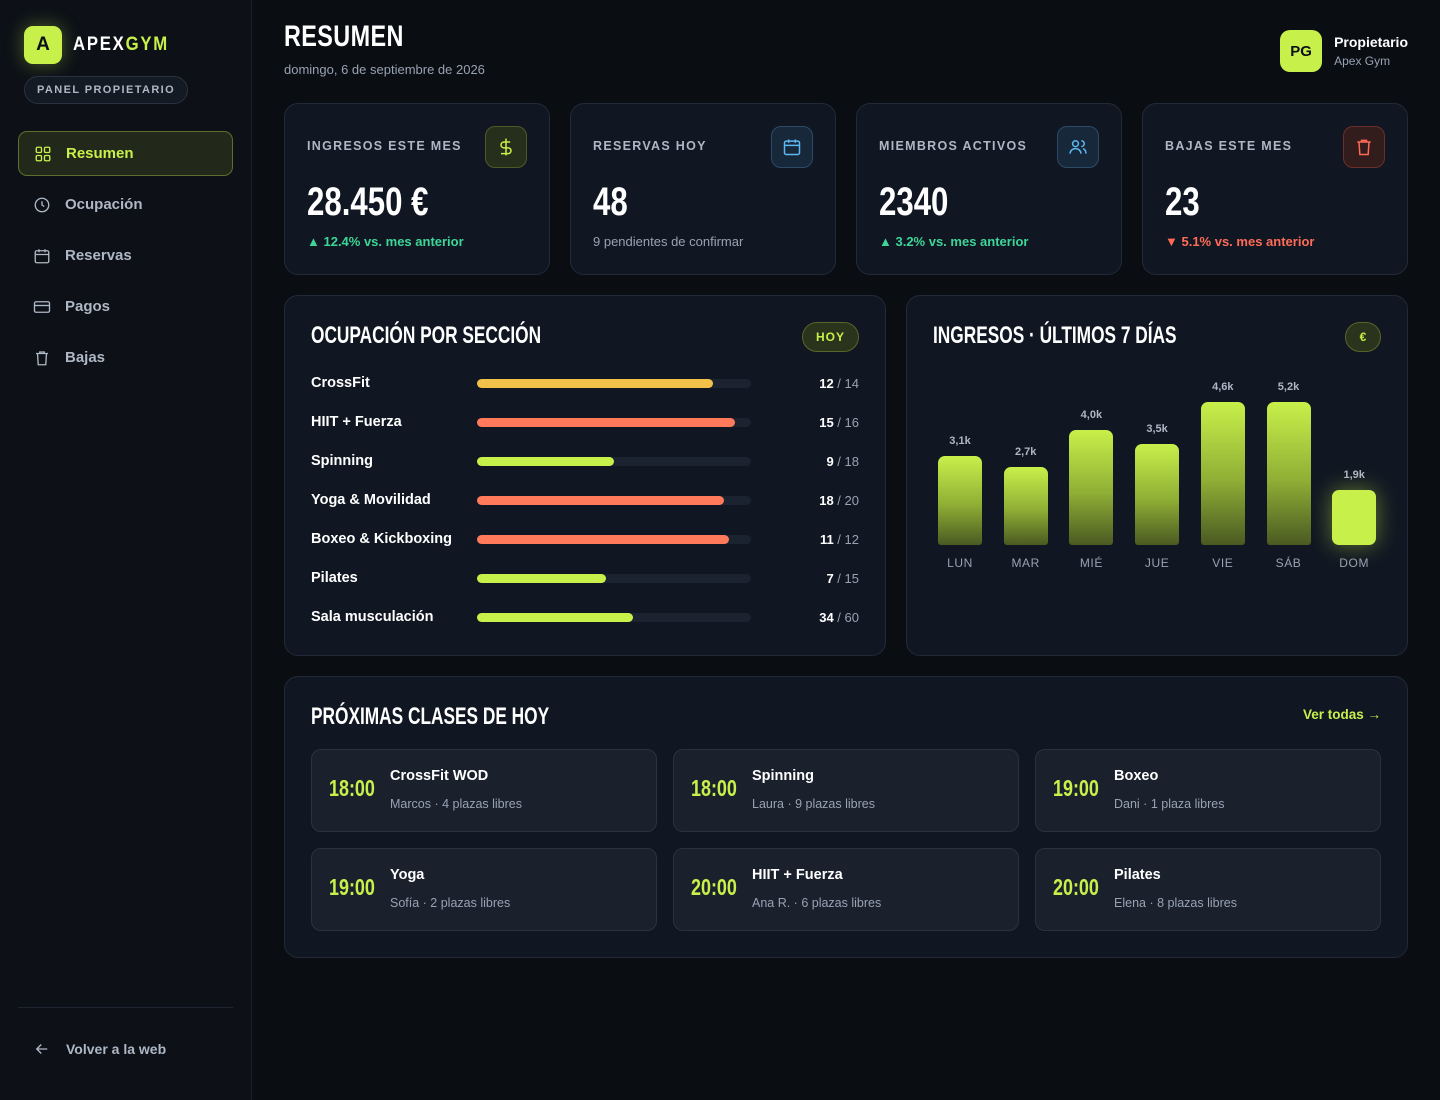 This screenshot has height=1100, width=1440. What do you see at coordinates (1091, 563) in the screenshot?
I see `revenue-day-label: MIÉ` at bounding box center [1091, 563].